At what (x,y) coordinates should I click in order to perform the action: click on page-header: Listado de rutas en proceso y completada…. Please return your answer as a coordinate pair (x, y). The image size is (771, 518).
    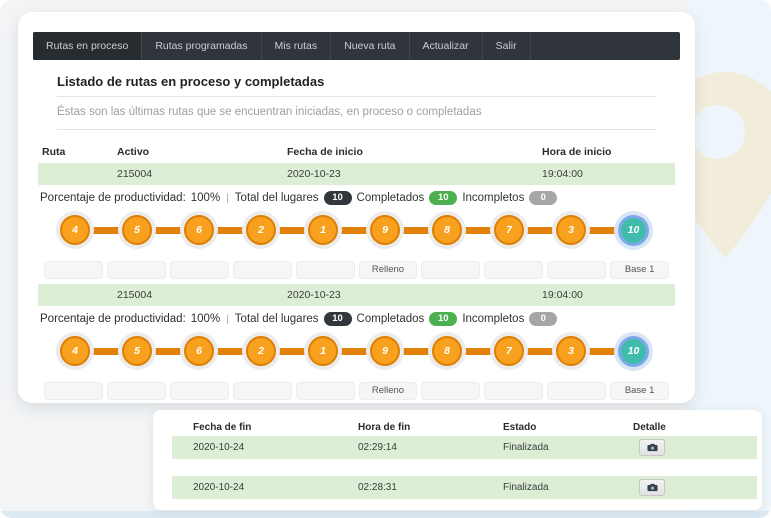
    Looking at the image, I should click on (356, 102).